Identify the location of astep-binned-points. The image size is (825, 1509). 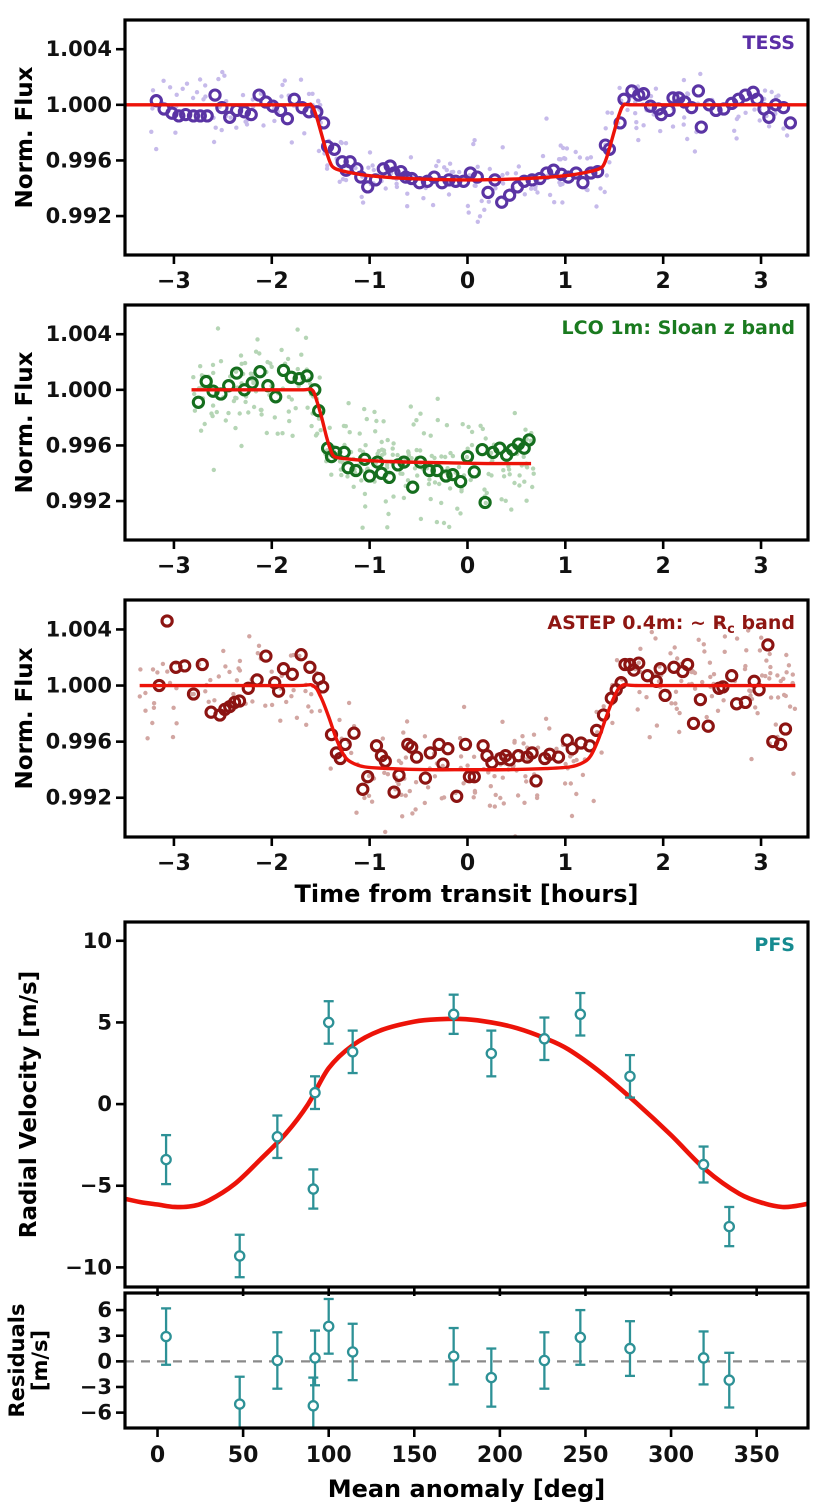
(472, 708).